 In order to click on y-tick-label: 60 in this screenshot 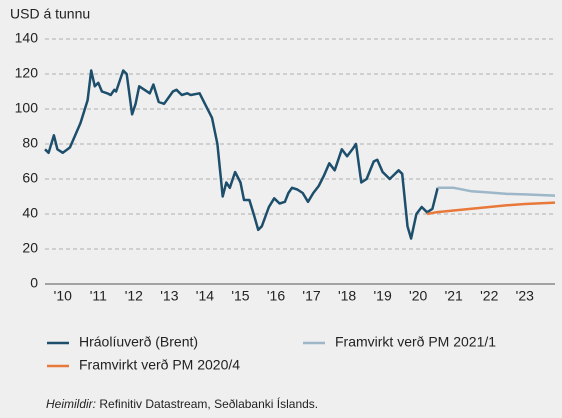, I will do `click(30, 178)`.